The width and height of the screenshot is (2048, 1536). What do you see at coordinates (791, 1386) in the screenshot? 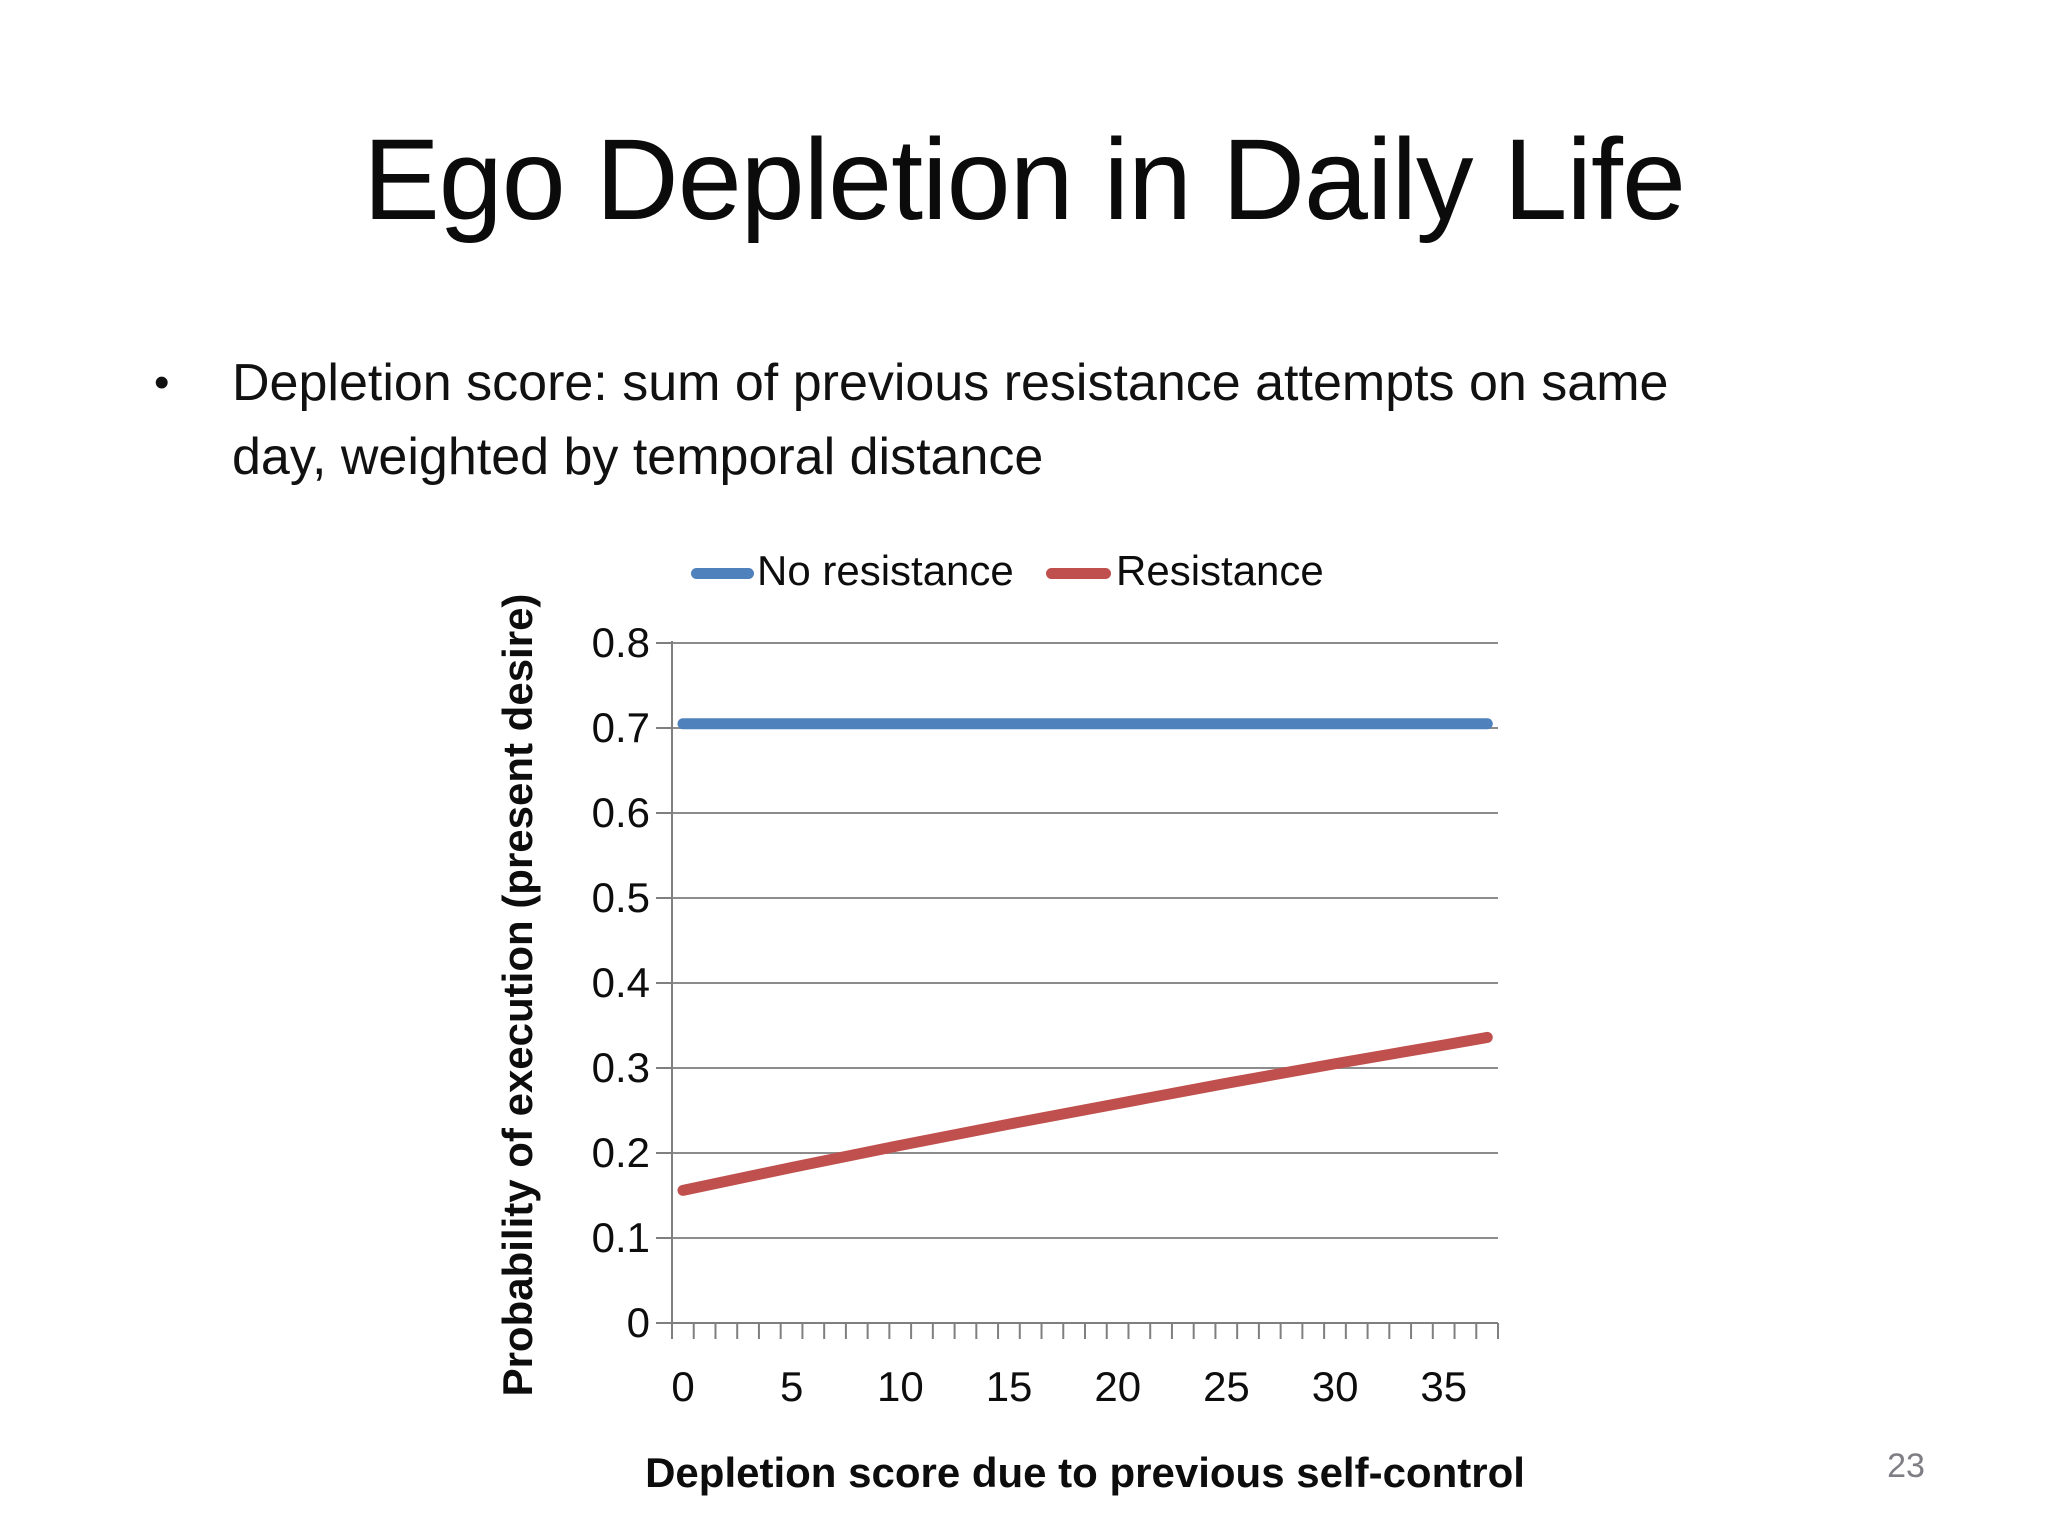
I see `x-tick-label: 5` at bounding box center [791, 1386].